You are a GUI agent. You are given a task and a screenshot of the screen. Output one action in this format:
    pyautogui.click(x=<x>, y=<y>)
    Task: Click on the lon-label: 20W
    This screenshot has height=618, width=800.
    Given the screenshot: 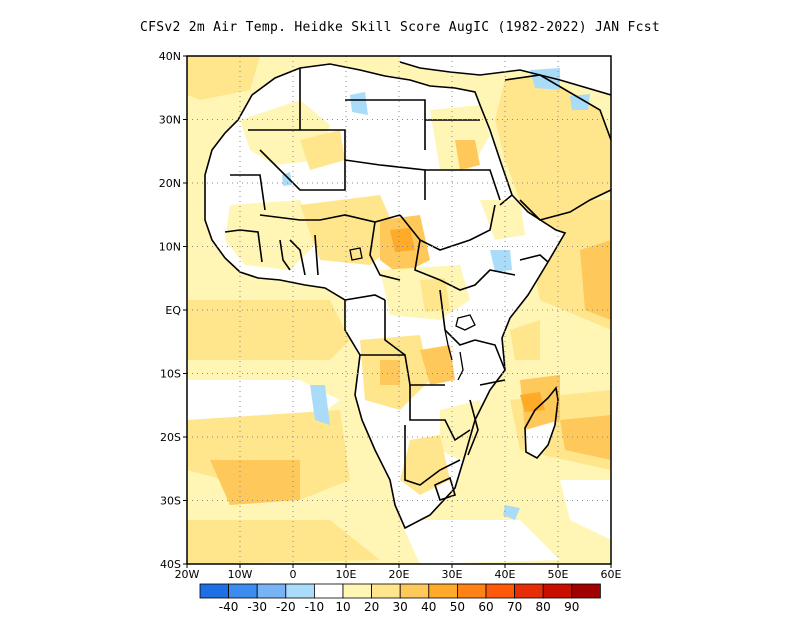 What is the action you would take?
    pyautogui.click(x=187, y=574)
    